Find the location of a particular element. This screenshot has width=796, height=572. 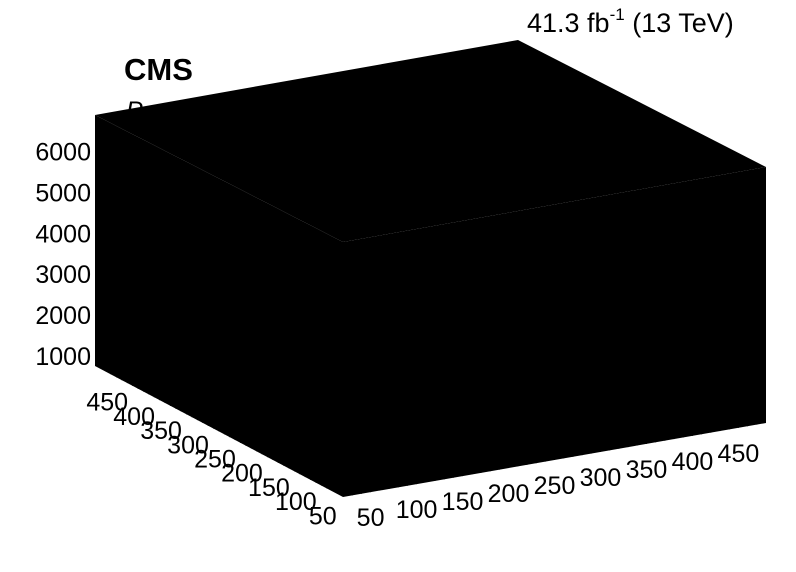

y-tick-label: 300 is located at coordinates (188, 445).